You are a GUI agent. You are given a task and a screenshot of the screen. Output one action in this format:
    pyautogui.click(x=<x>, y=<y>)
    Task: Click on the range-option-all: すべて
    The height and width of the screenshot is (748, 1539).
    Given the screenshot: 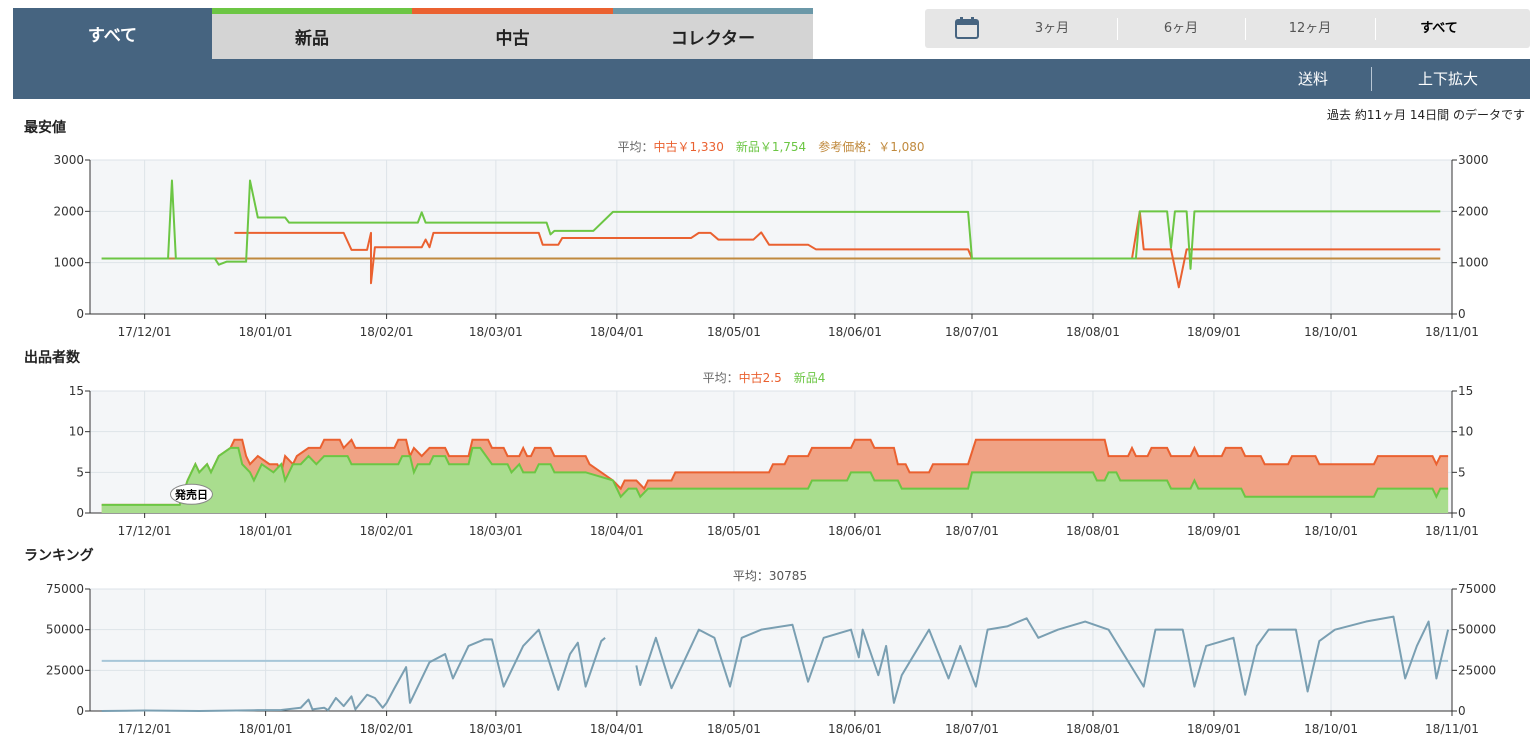 What is the action you would take?
    pyautogui.click(x=1439, y=28)
    